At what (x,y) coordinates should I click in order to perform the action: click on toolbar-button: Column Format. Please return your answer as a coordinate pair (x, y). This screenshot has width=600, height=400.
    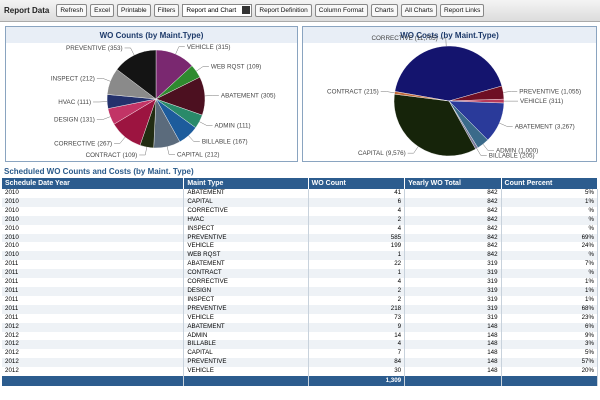
    Looking at the image, I should click on (341, 10).